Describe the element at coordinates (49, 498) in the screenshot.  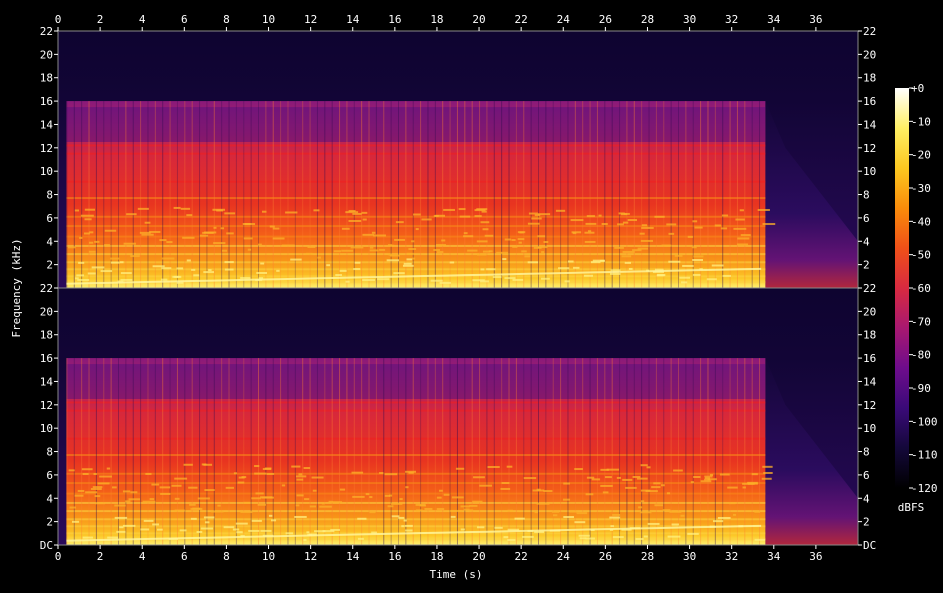
I see `y-tick-label: 4` at that location.